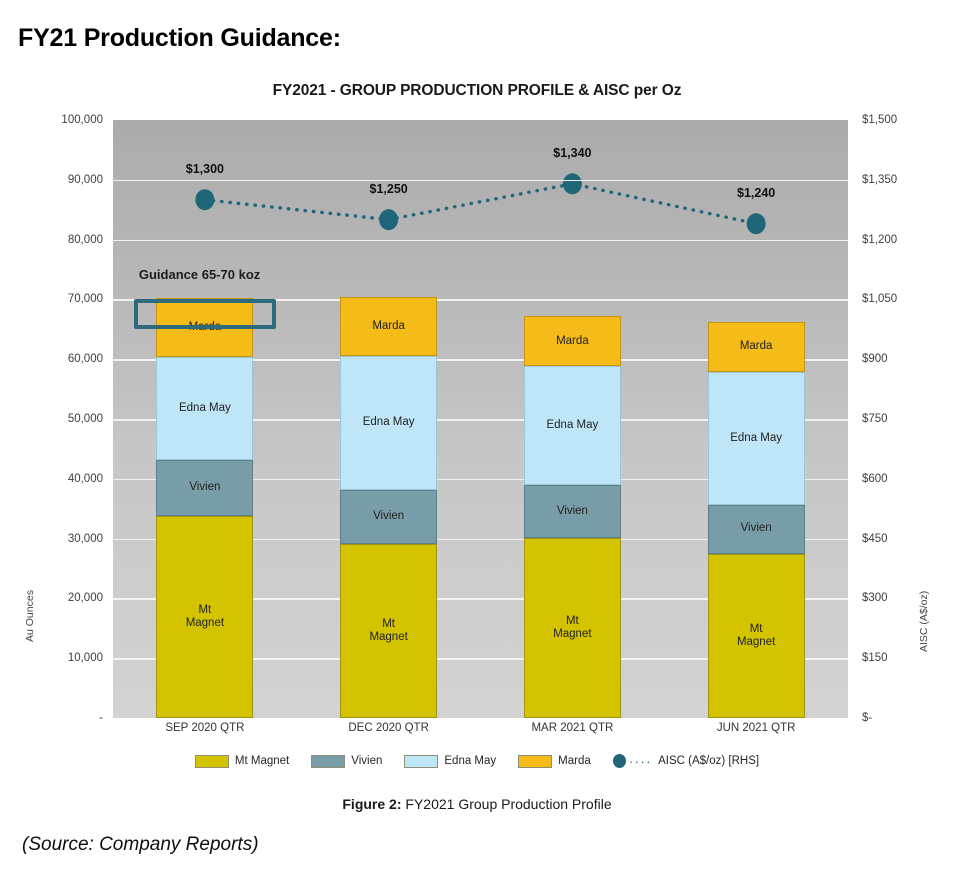  I want to click on legend-aisc: ···· AISC (A$/oz) [RHS], so click(686, 761).